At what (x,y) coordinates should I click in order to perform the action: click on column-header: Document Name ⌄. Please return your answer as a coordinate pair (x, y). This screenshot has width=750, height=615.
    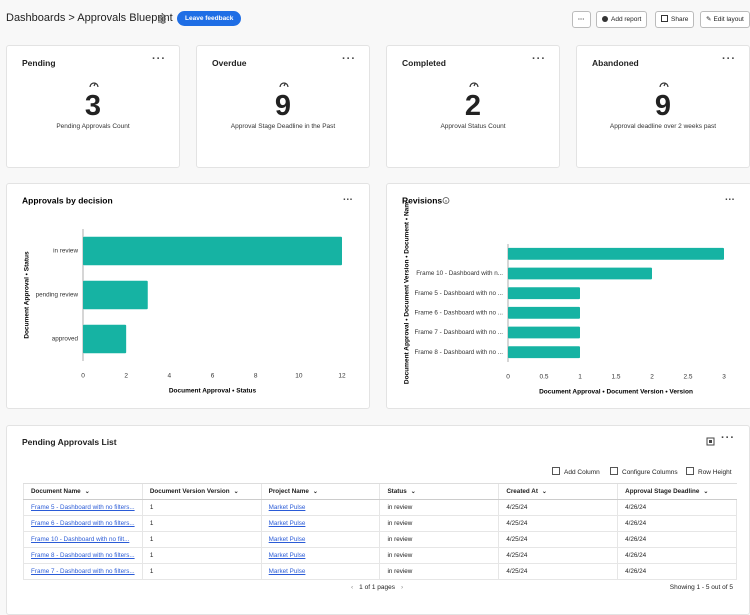
    Looking at the image, I should click on (83, 491).